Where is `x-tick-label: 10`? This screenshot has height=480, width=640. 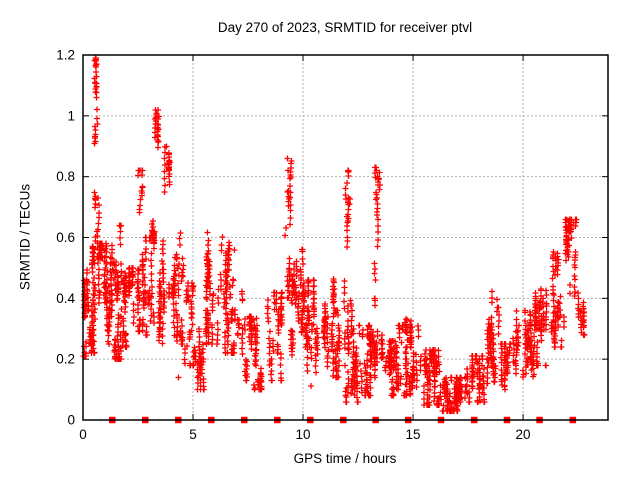
x-tick-label: 10 is located at coordinates (303, 434).